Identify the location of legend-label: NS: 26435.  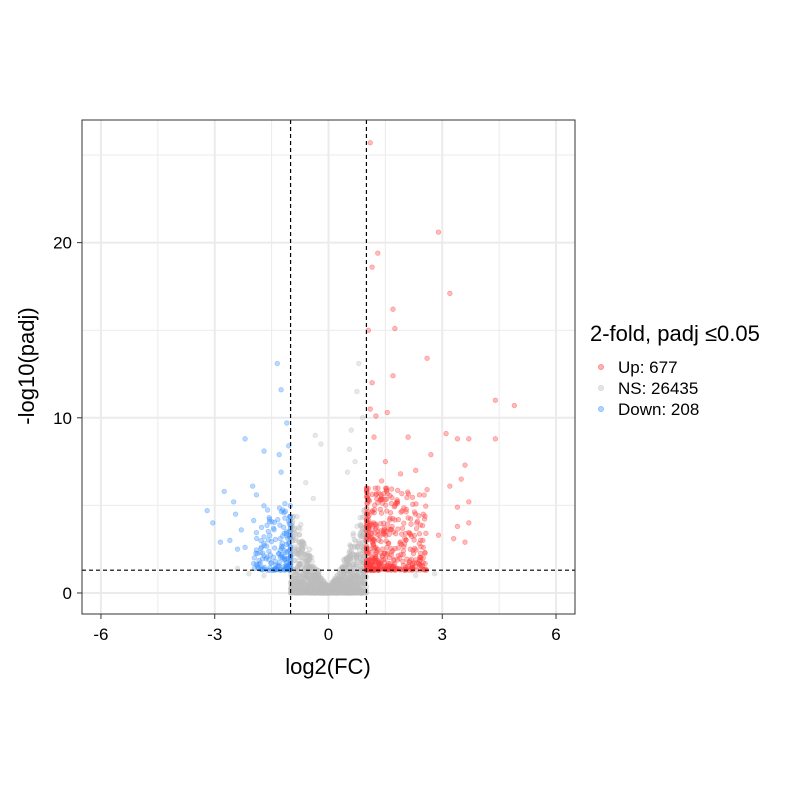
(658, 388).